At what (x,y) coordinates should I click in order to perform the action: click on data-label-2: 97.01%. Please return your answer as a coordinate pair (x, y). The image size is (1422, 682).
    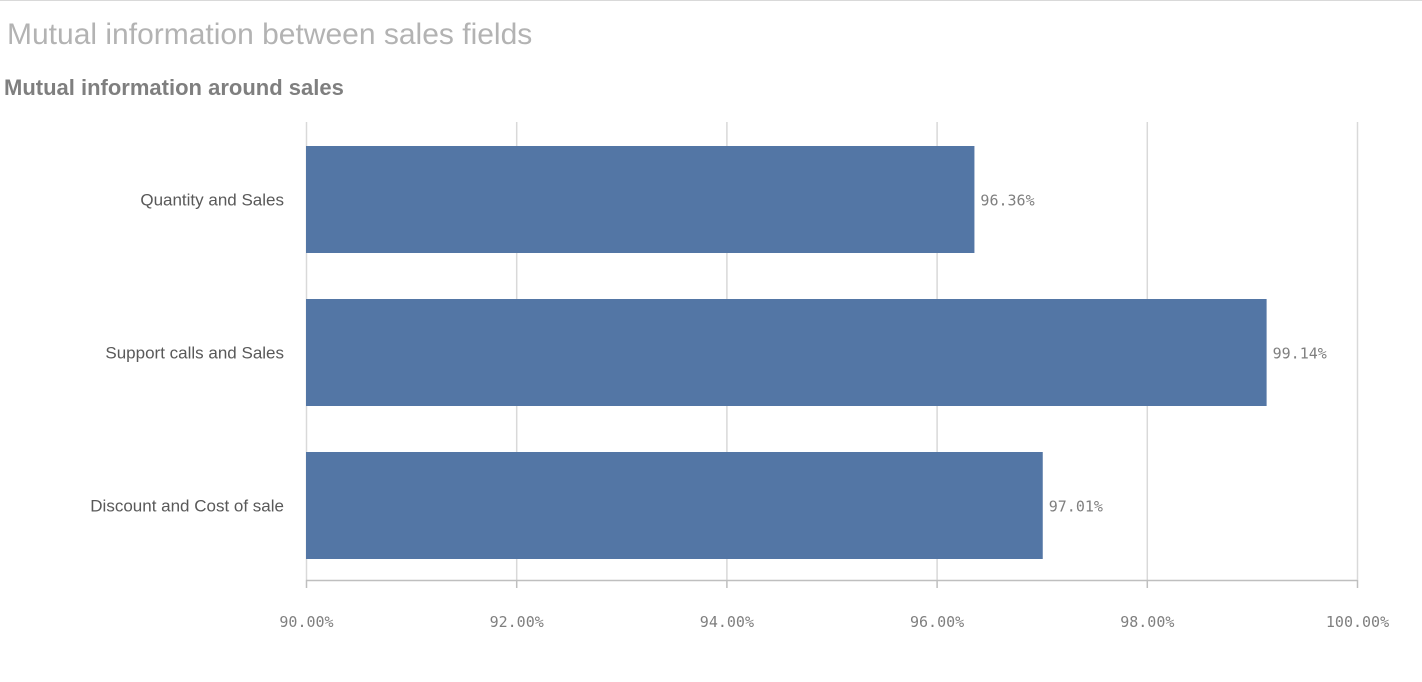
    Looking at the image, I should click on (1076, 507).